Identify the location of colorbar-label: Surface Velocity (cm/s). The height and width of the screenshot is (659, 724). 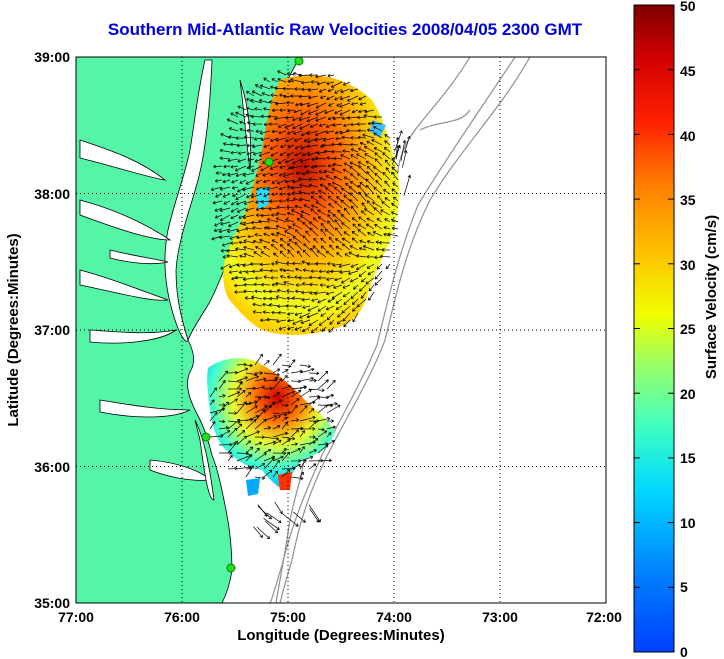
(711, 297).